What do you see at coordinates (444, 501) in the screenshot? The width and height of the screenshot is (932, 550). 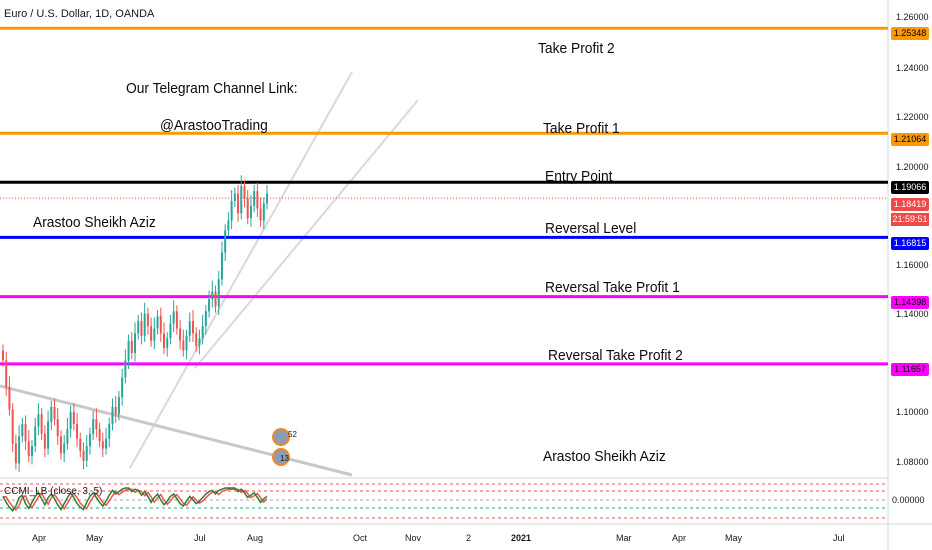 I see `ccmi-pane` at bounding box center [444, 501].